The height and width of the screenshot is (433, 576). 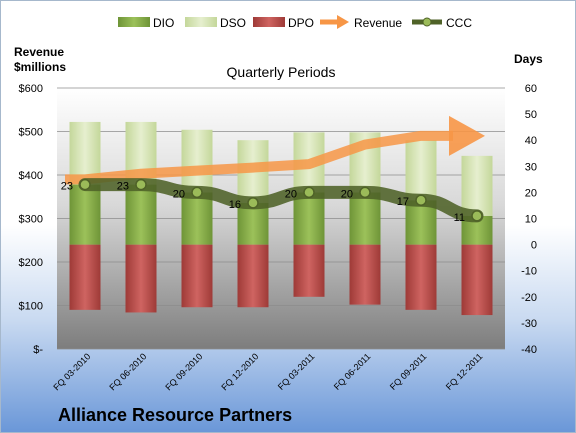 I want to click on right-axis: -40 -30 -20 -10 0 10 20 30 40 50 60, so click(x=529, y=219).